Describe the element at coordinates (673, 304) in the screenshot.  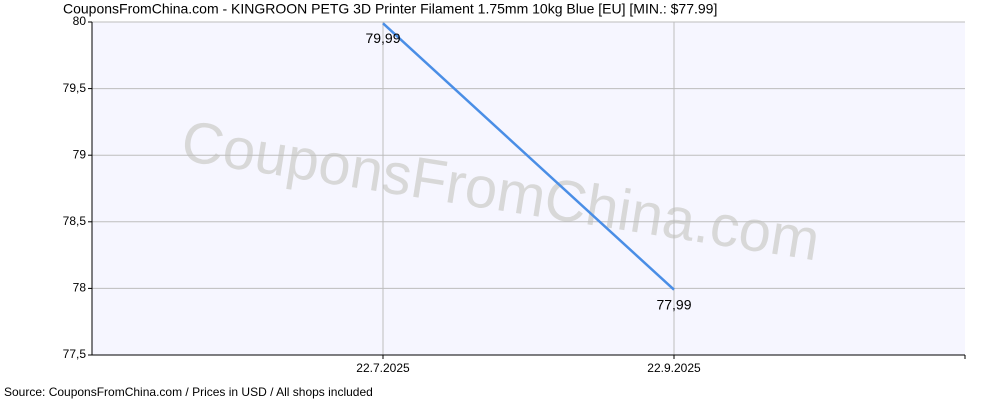
I see `data-label: 77,99` at that location.